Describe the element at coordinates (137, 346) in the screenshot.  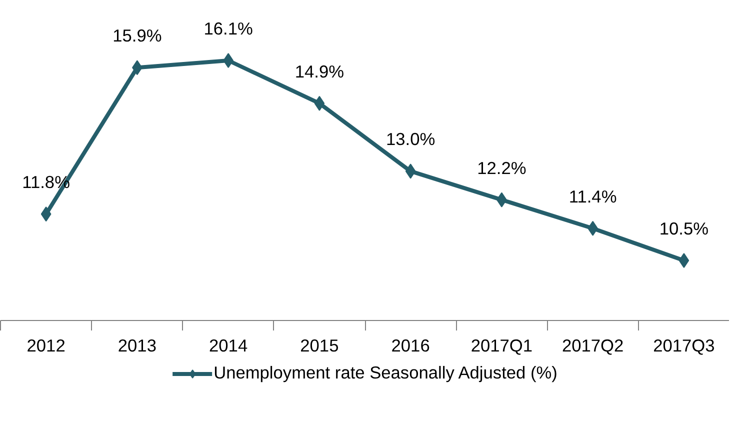
I see `x-tick-label: 2013` at that location.